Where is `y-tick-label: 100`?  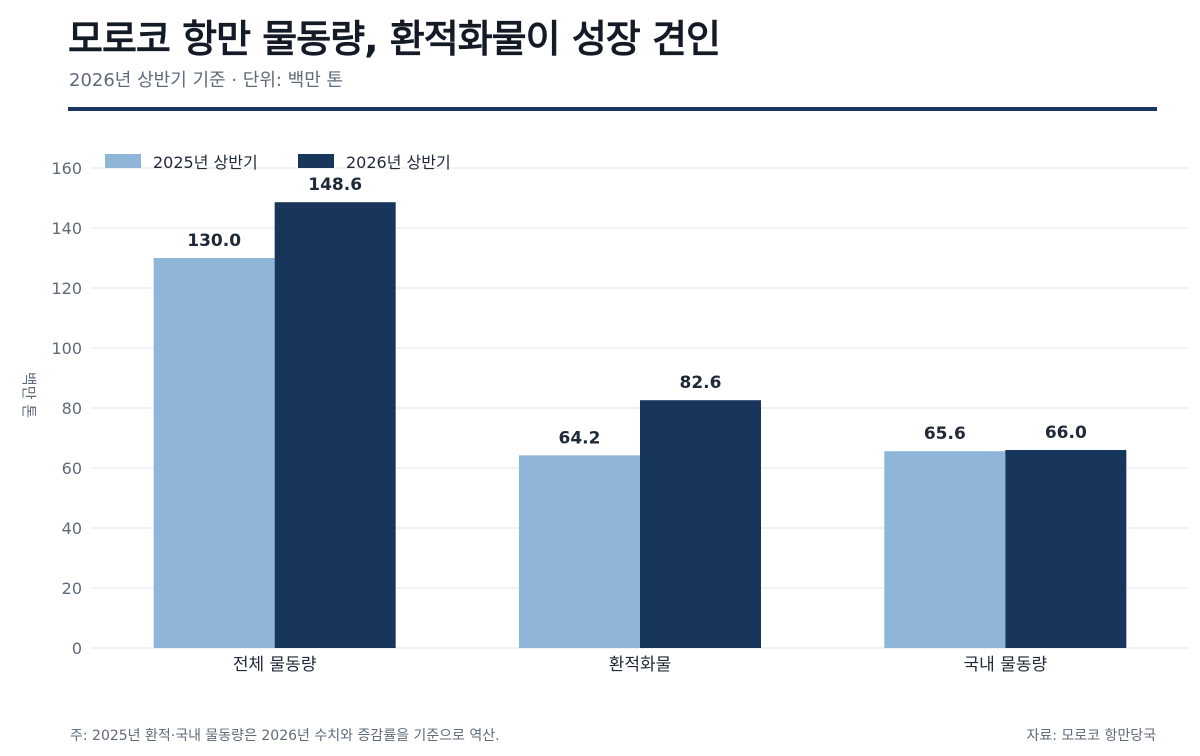 y-tick-label: 100 is located at coordinates (66, 348).